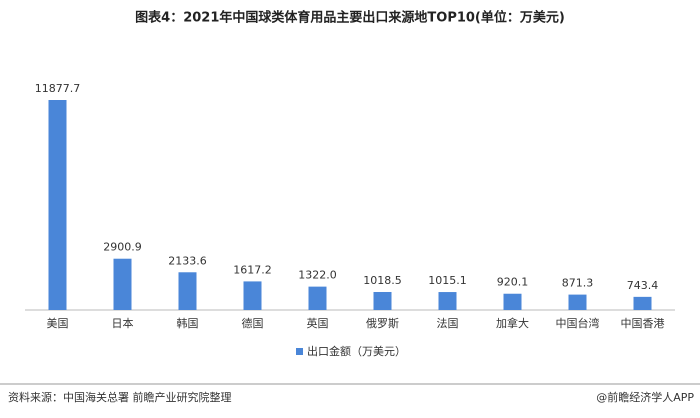 The width and height of the screenshot is (700, 418). I want to click on legend-label: 出口金额（万美元）, so click(356, 351).